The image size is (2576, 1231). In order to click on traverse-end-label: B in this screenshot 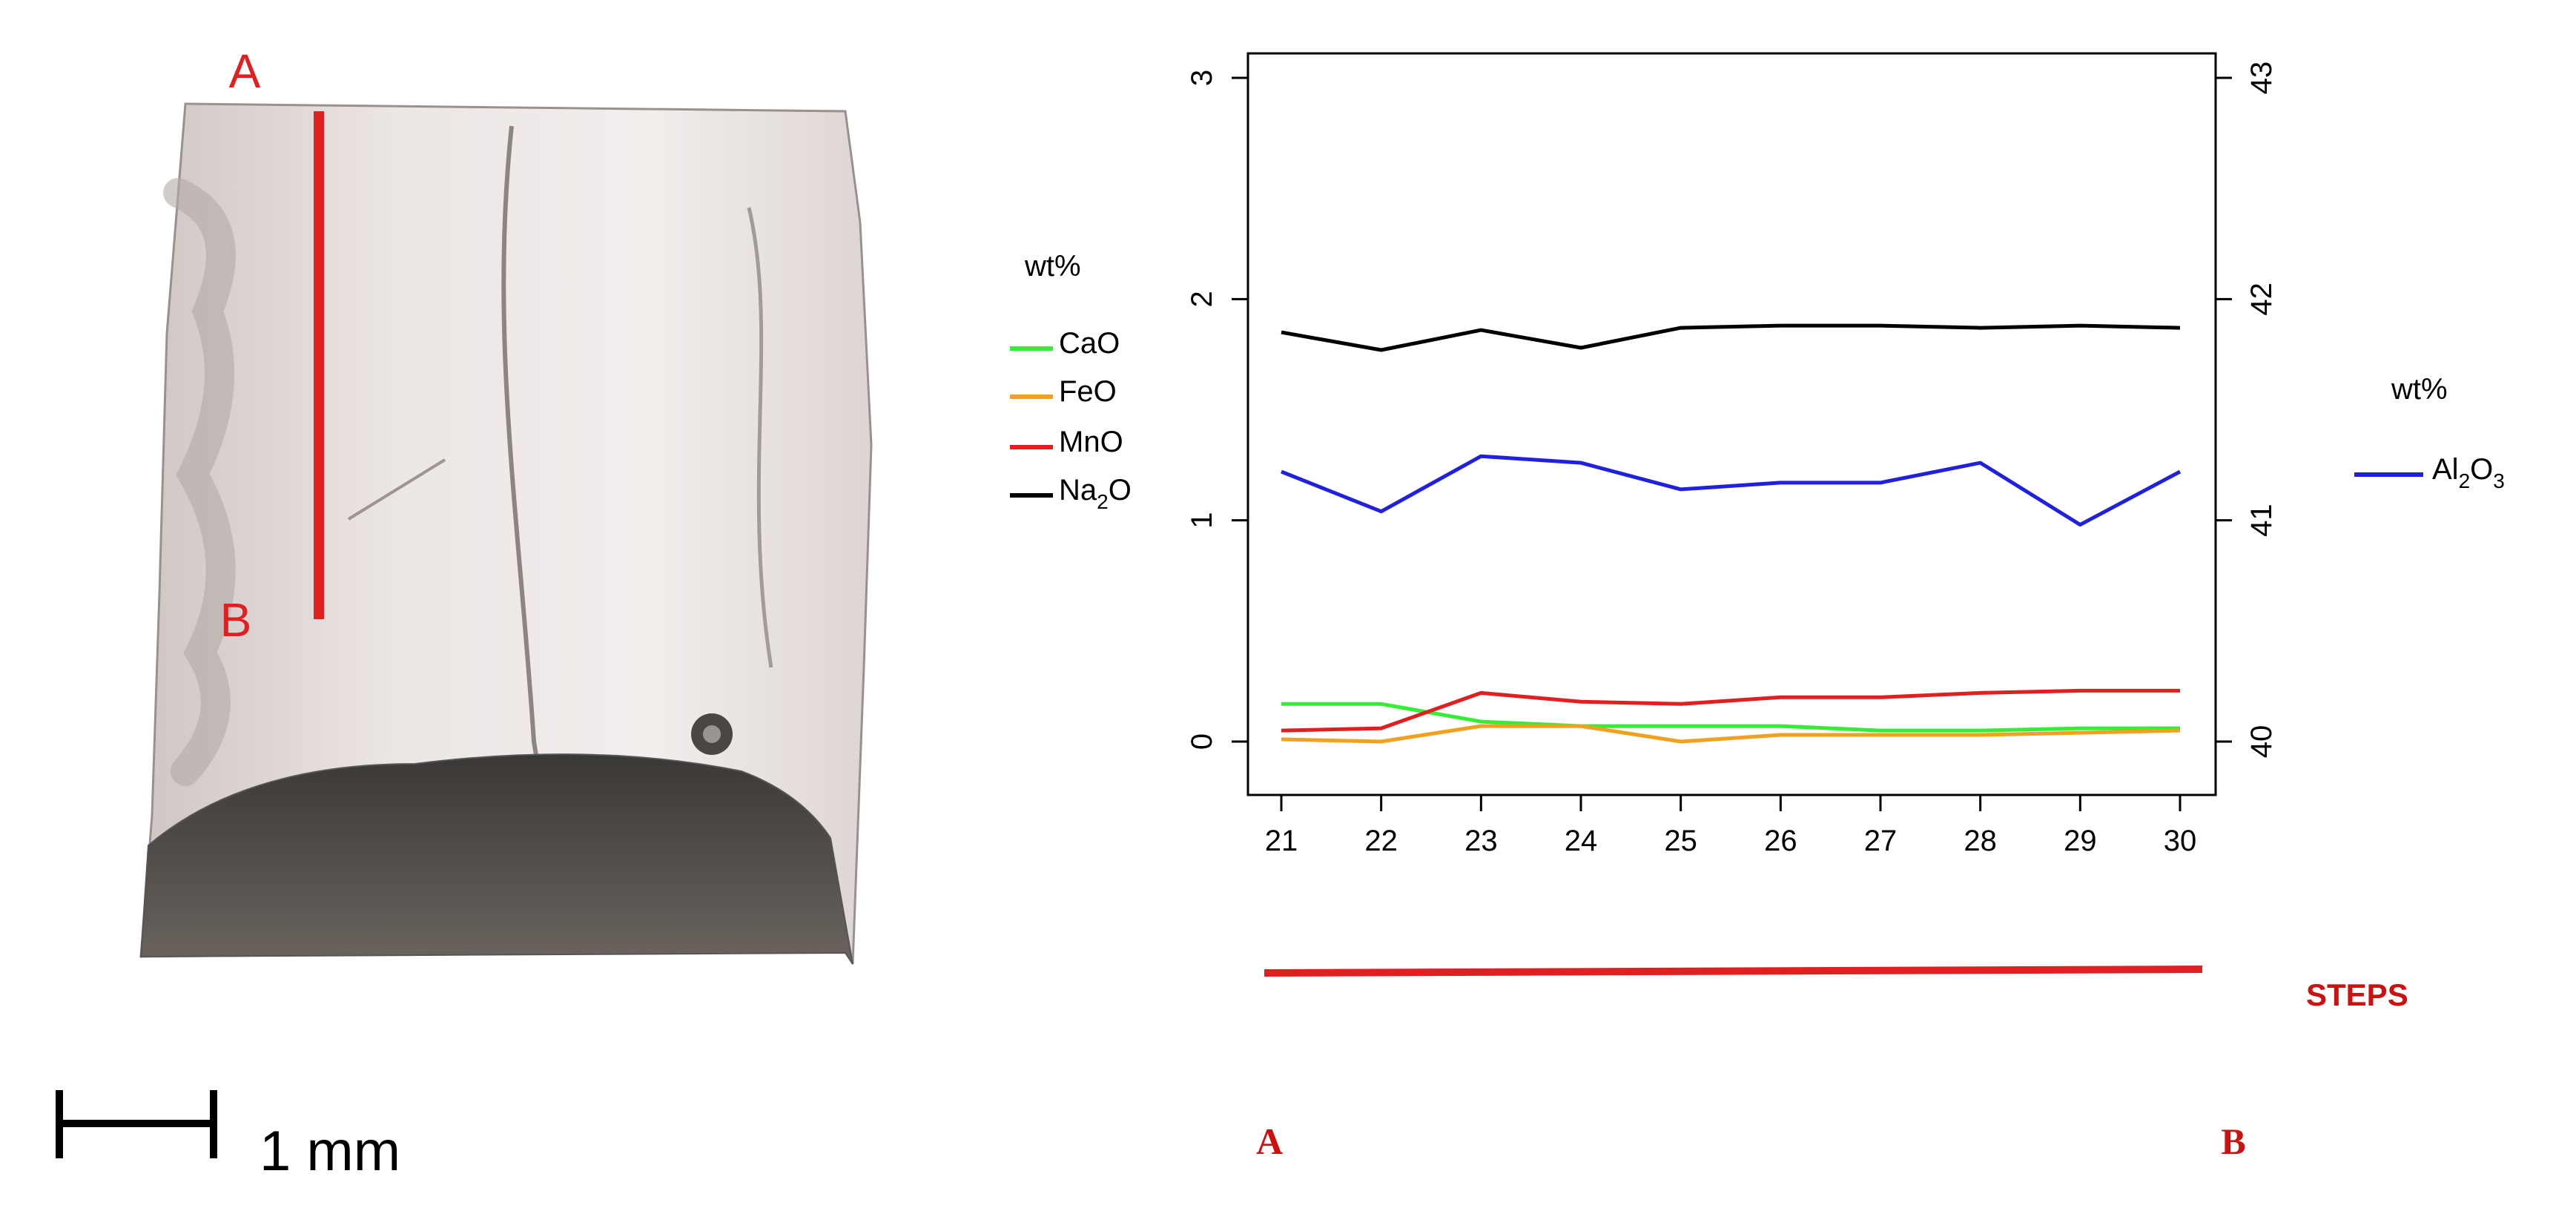, I will do `click(2233, 1141)`.